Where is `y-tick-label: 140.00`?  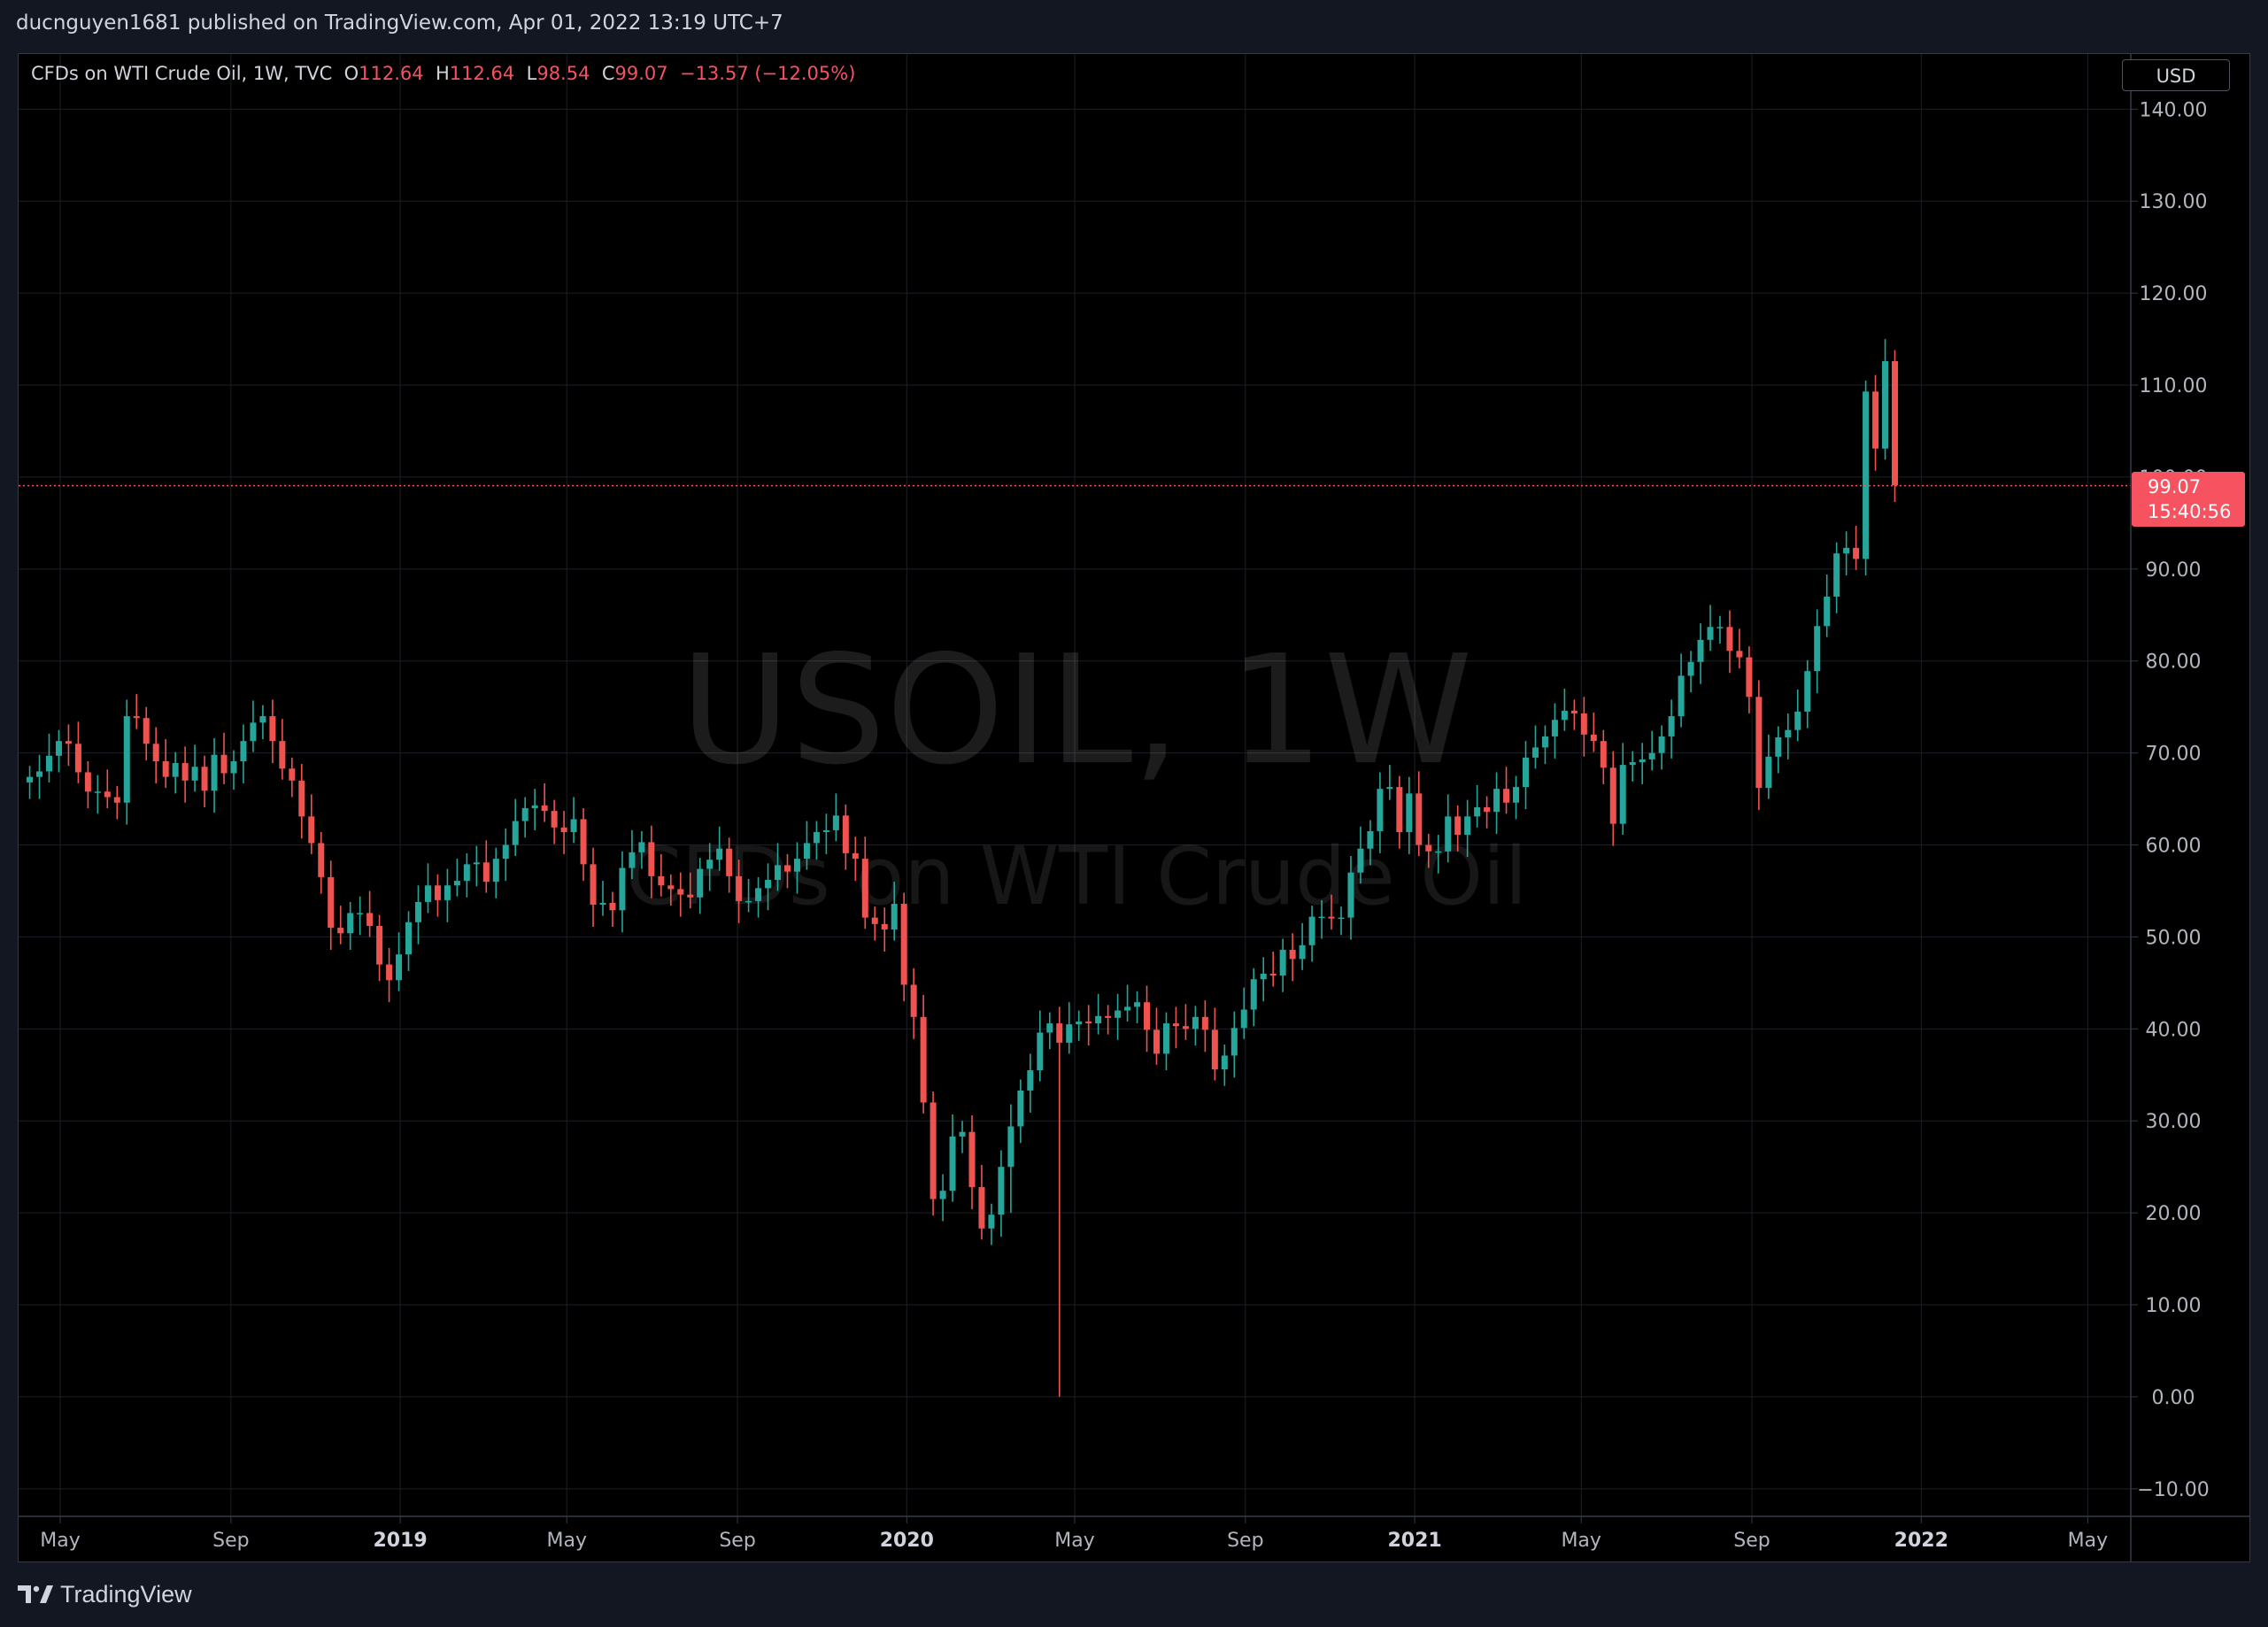 y-tick-label: 140.00 is located at coordinates (2174, 110).